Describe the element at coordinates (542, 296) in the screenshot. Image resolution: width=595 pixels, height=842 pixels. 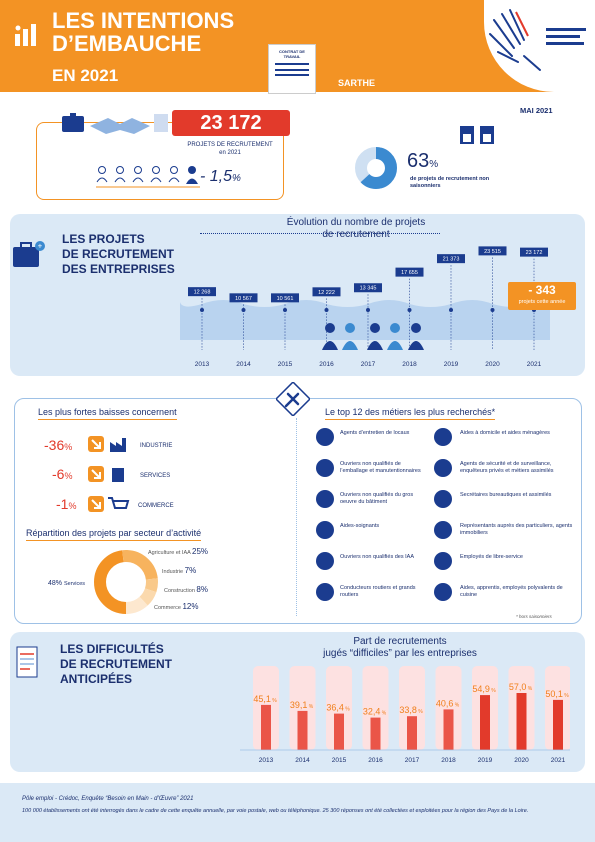
I see `delta-box: - 343 projets cette année` at that location.